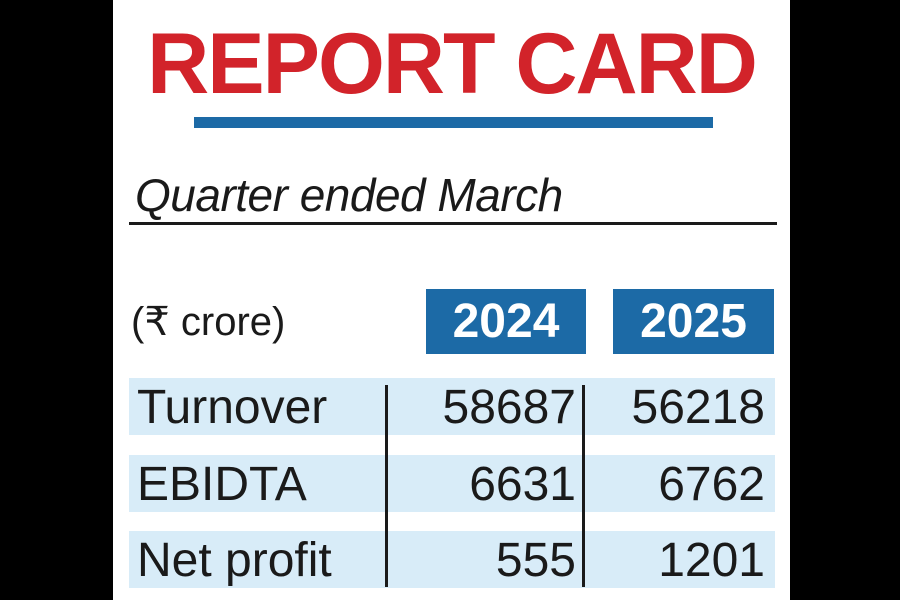  Describe the element at coordinates (506, 321) in the screenshot. I see `column-header-2024: 2024` at that location.